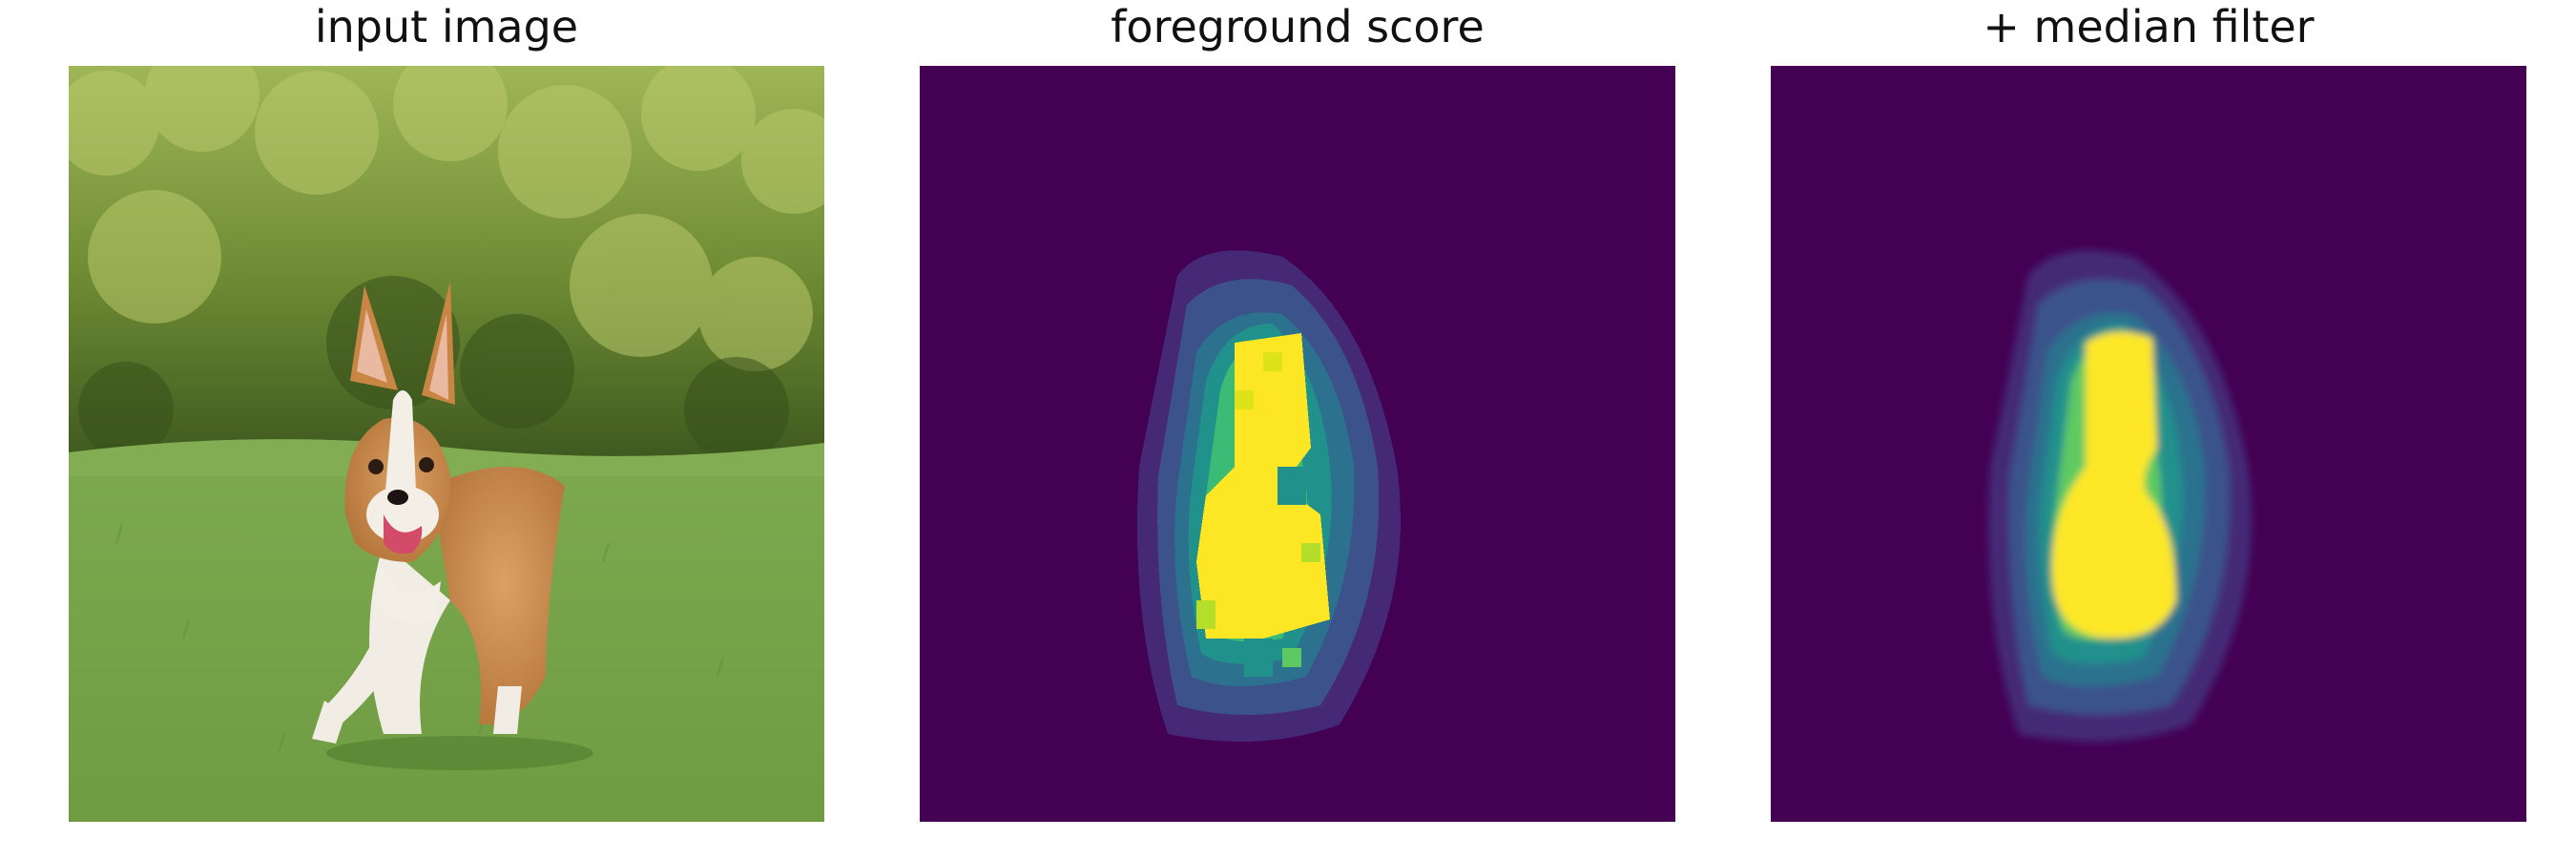 The image size is (2576, 859). I want to click on dog, so click(438, 512).